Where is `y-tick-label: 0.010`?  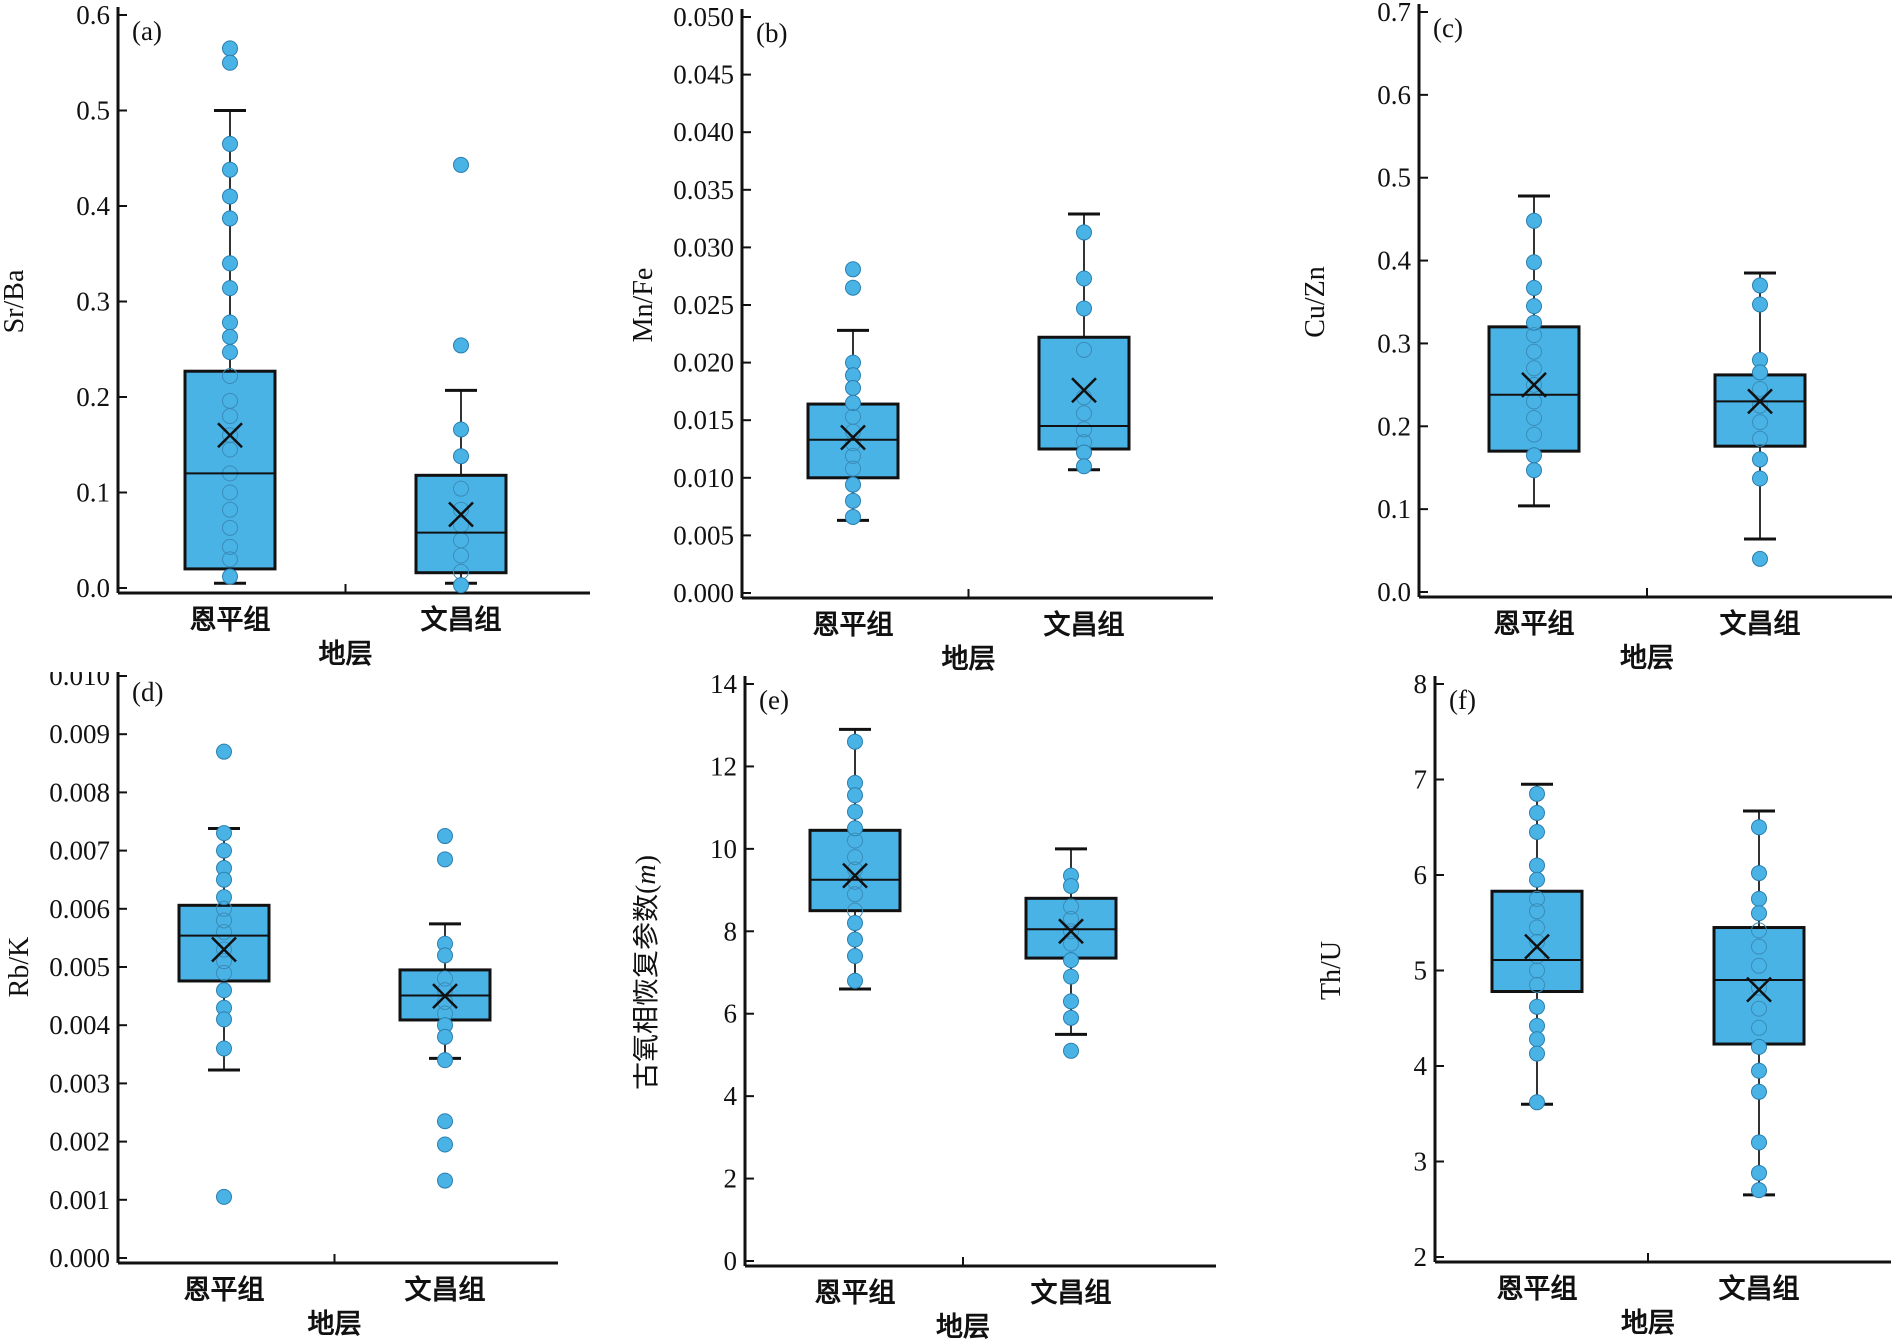 y-tick-label: 0.010 is located at coordinates (703, 478).